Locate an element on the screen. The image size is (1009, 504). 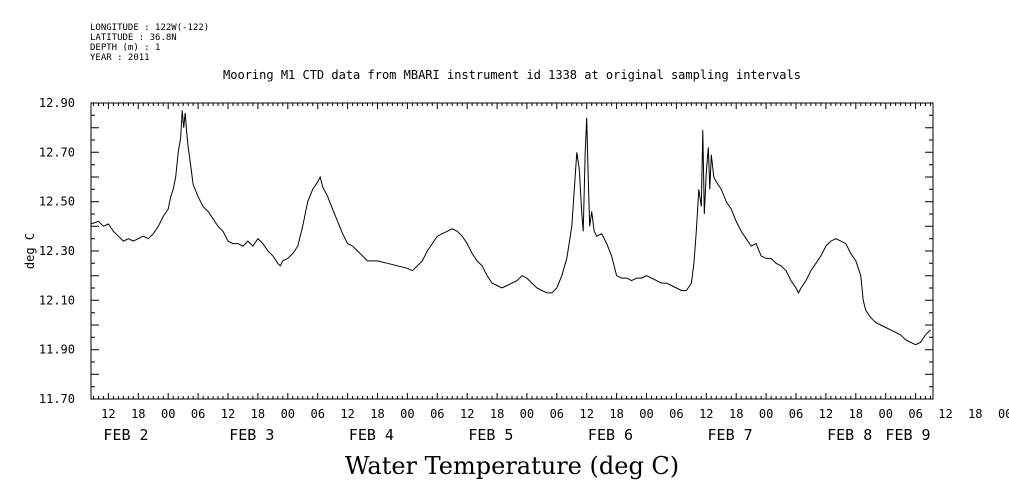
meta-longitude: LONGITUDE : 122W(-122) is located at coordinates (149, 28).